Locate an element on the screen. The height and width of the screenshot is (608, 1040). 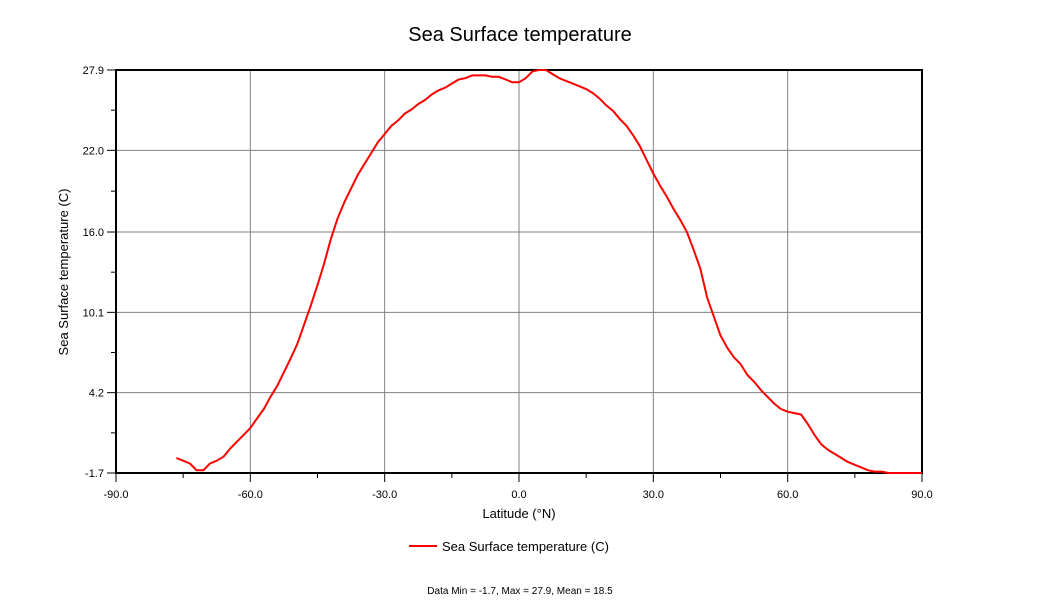
x-tick-label: 30.0 is located at coordinates (653, 495).